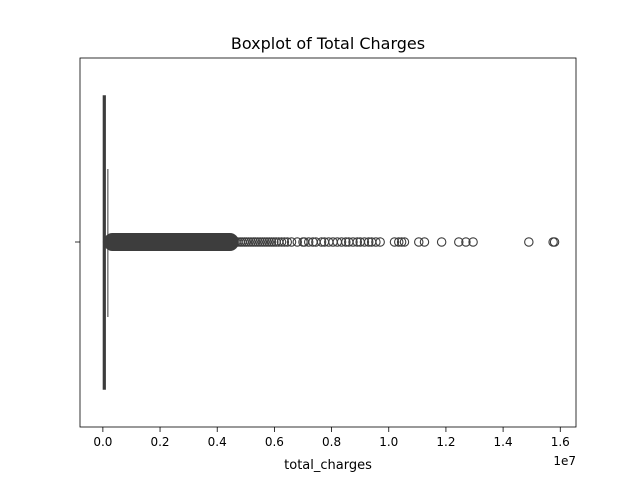 This screenshot has width=640, height=480. Describe the element at coordinates (328, 43) in the screenshot. I see `chart-title: Boxplot of Total Charges` at that location.